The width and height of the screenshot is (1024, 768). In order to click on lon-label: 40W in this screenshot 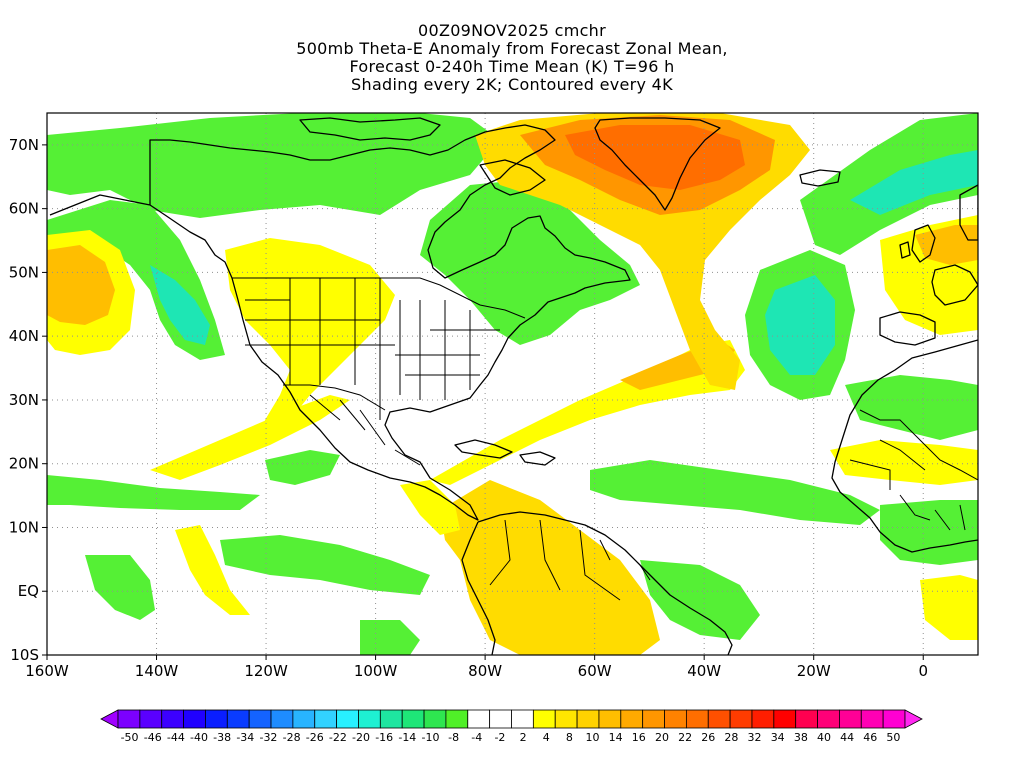, I will do `click(704, 671)`.